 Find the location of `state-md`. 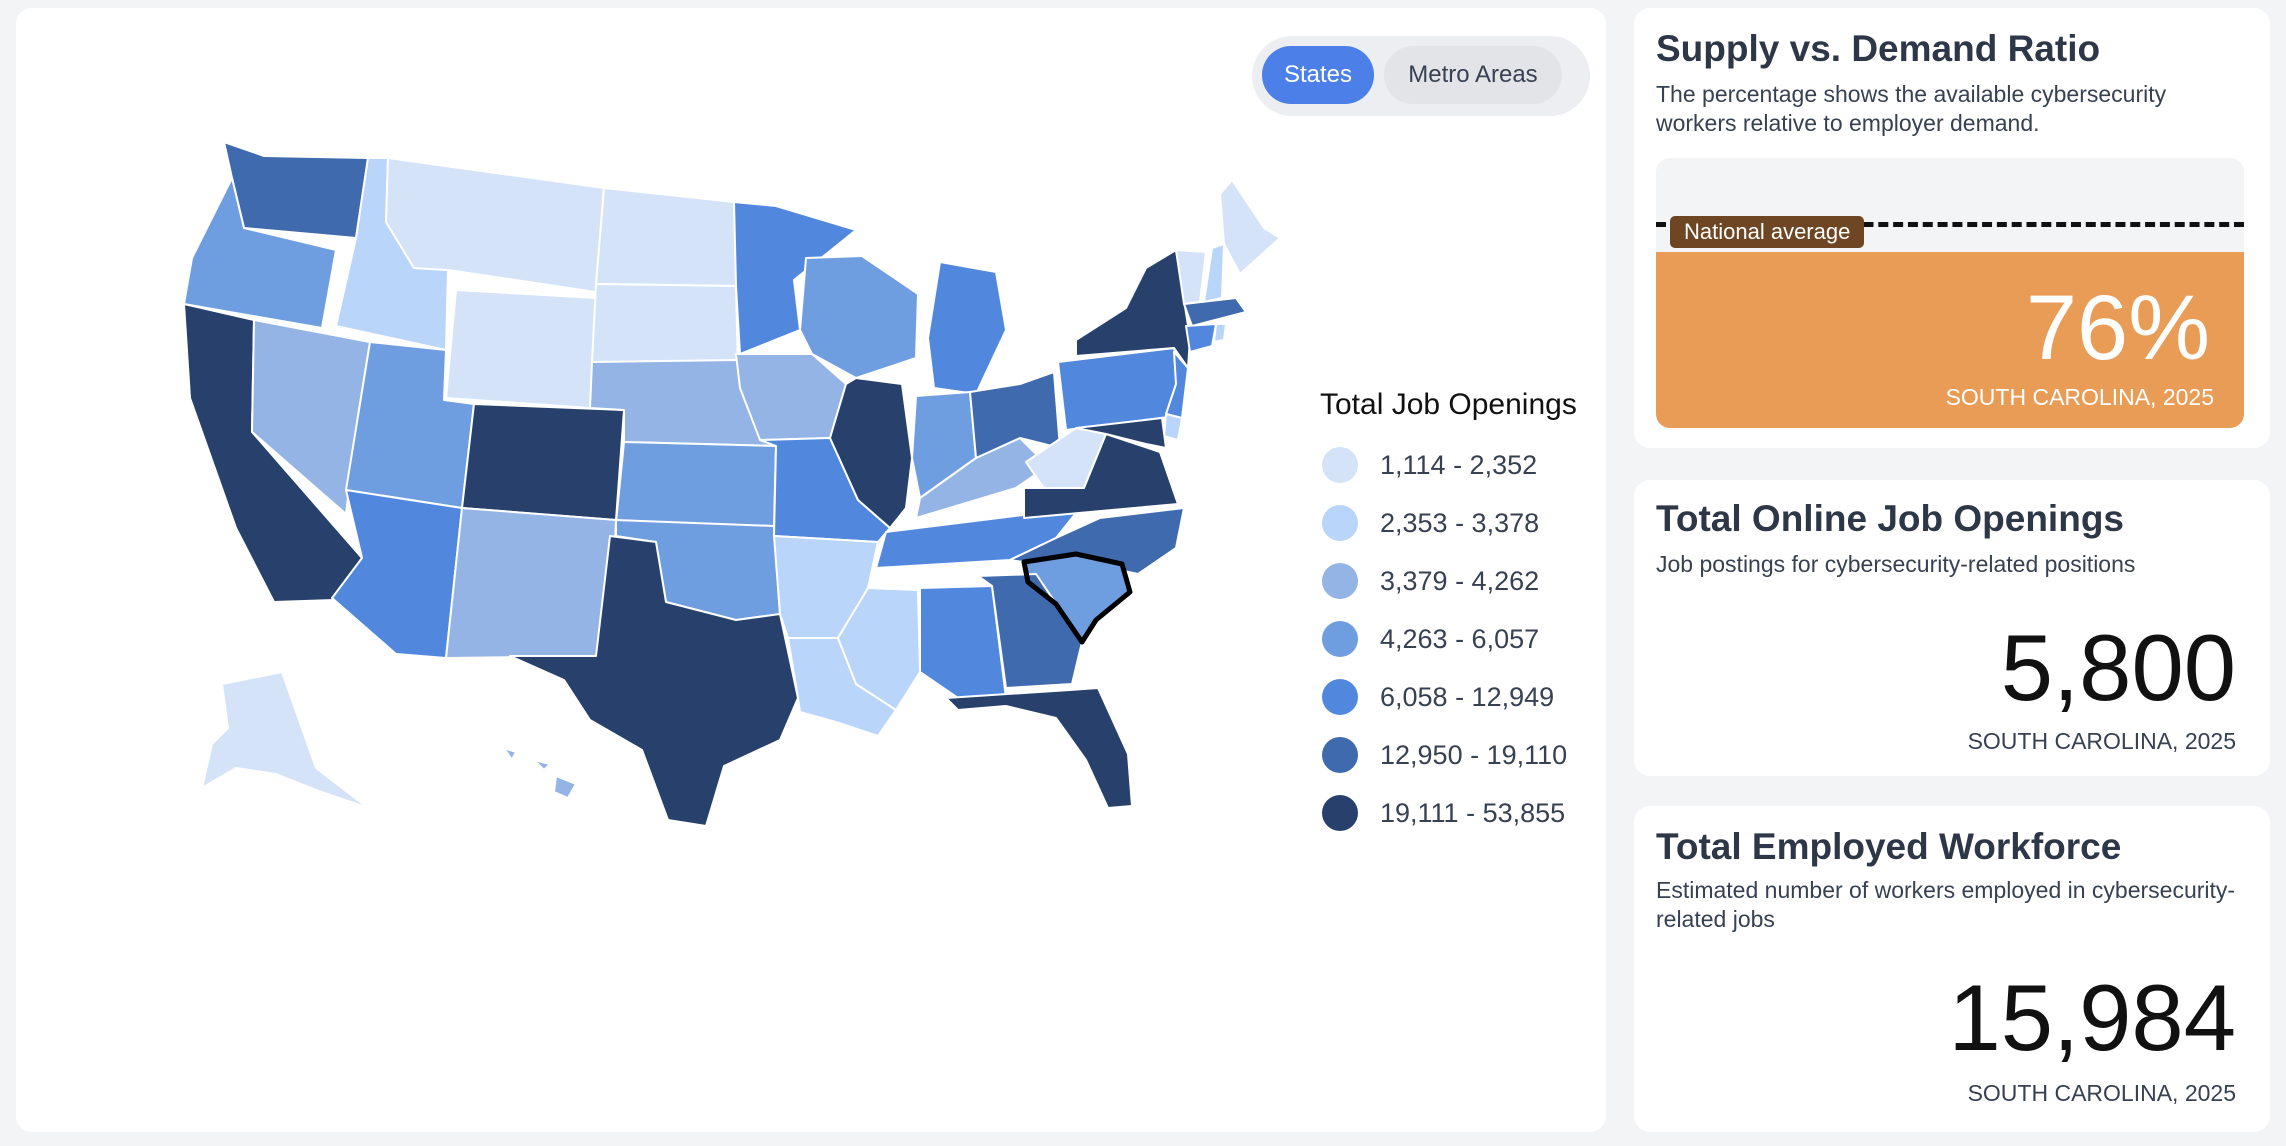

state-md is located at coordinates (1121, 433).